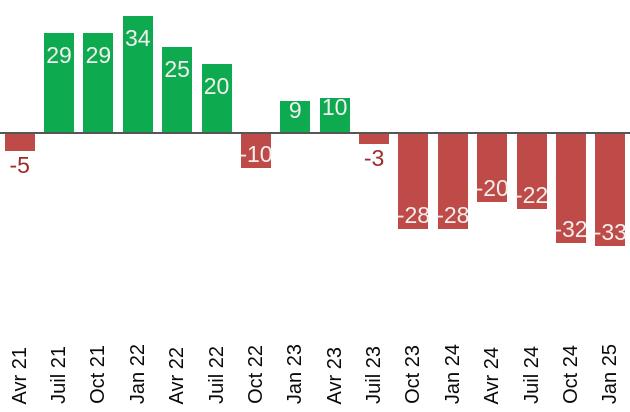 The image size is (630, 412). Describe the element at coordinates (334, 375) in the screenshot. I see `x-axis-tick-label: Avr 23` at that location.